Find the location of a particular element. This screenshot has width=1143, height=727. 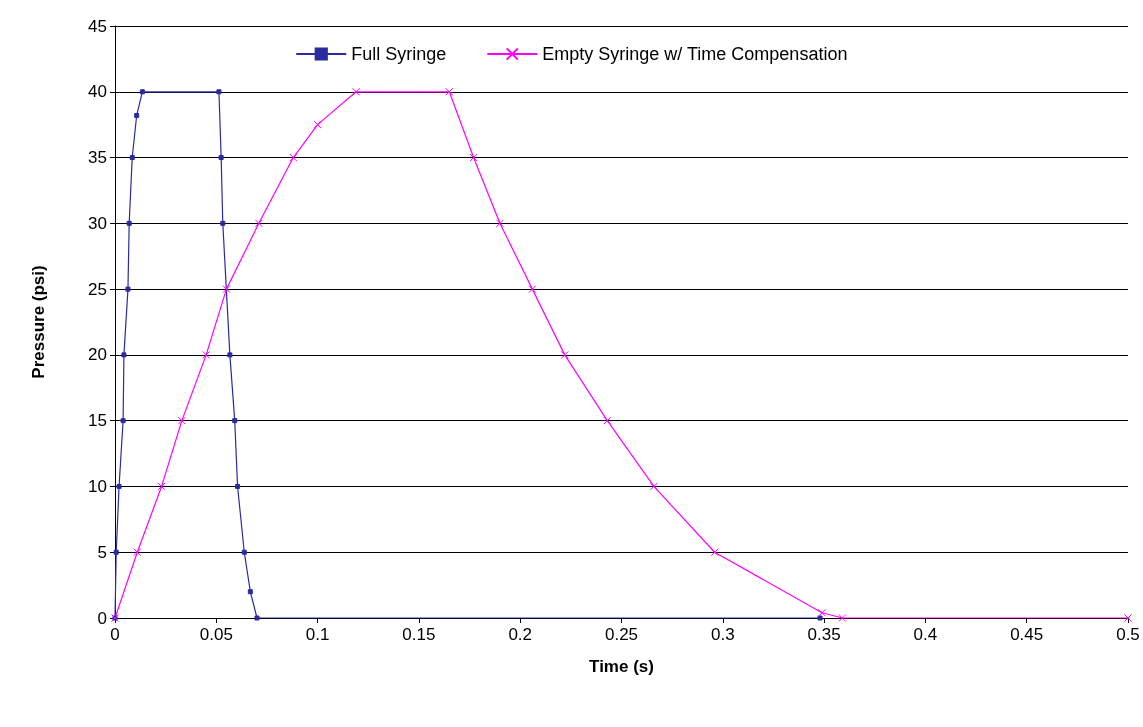

x-tick-label: 0.05 is located at coordinates (216, 634).